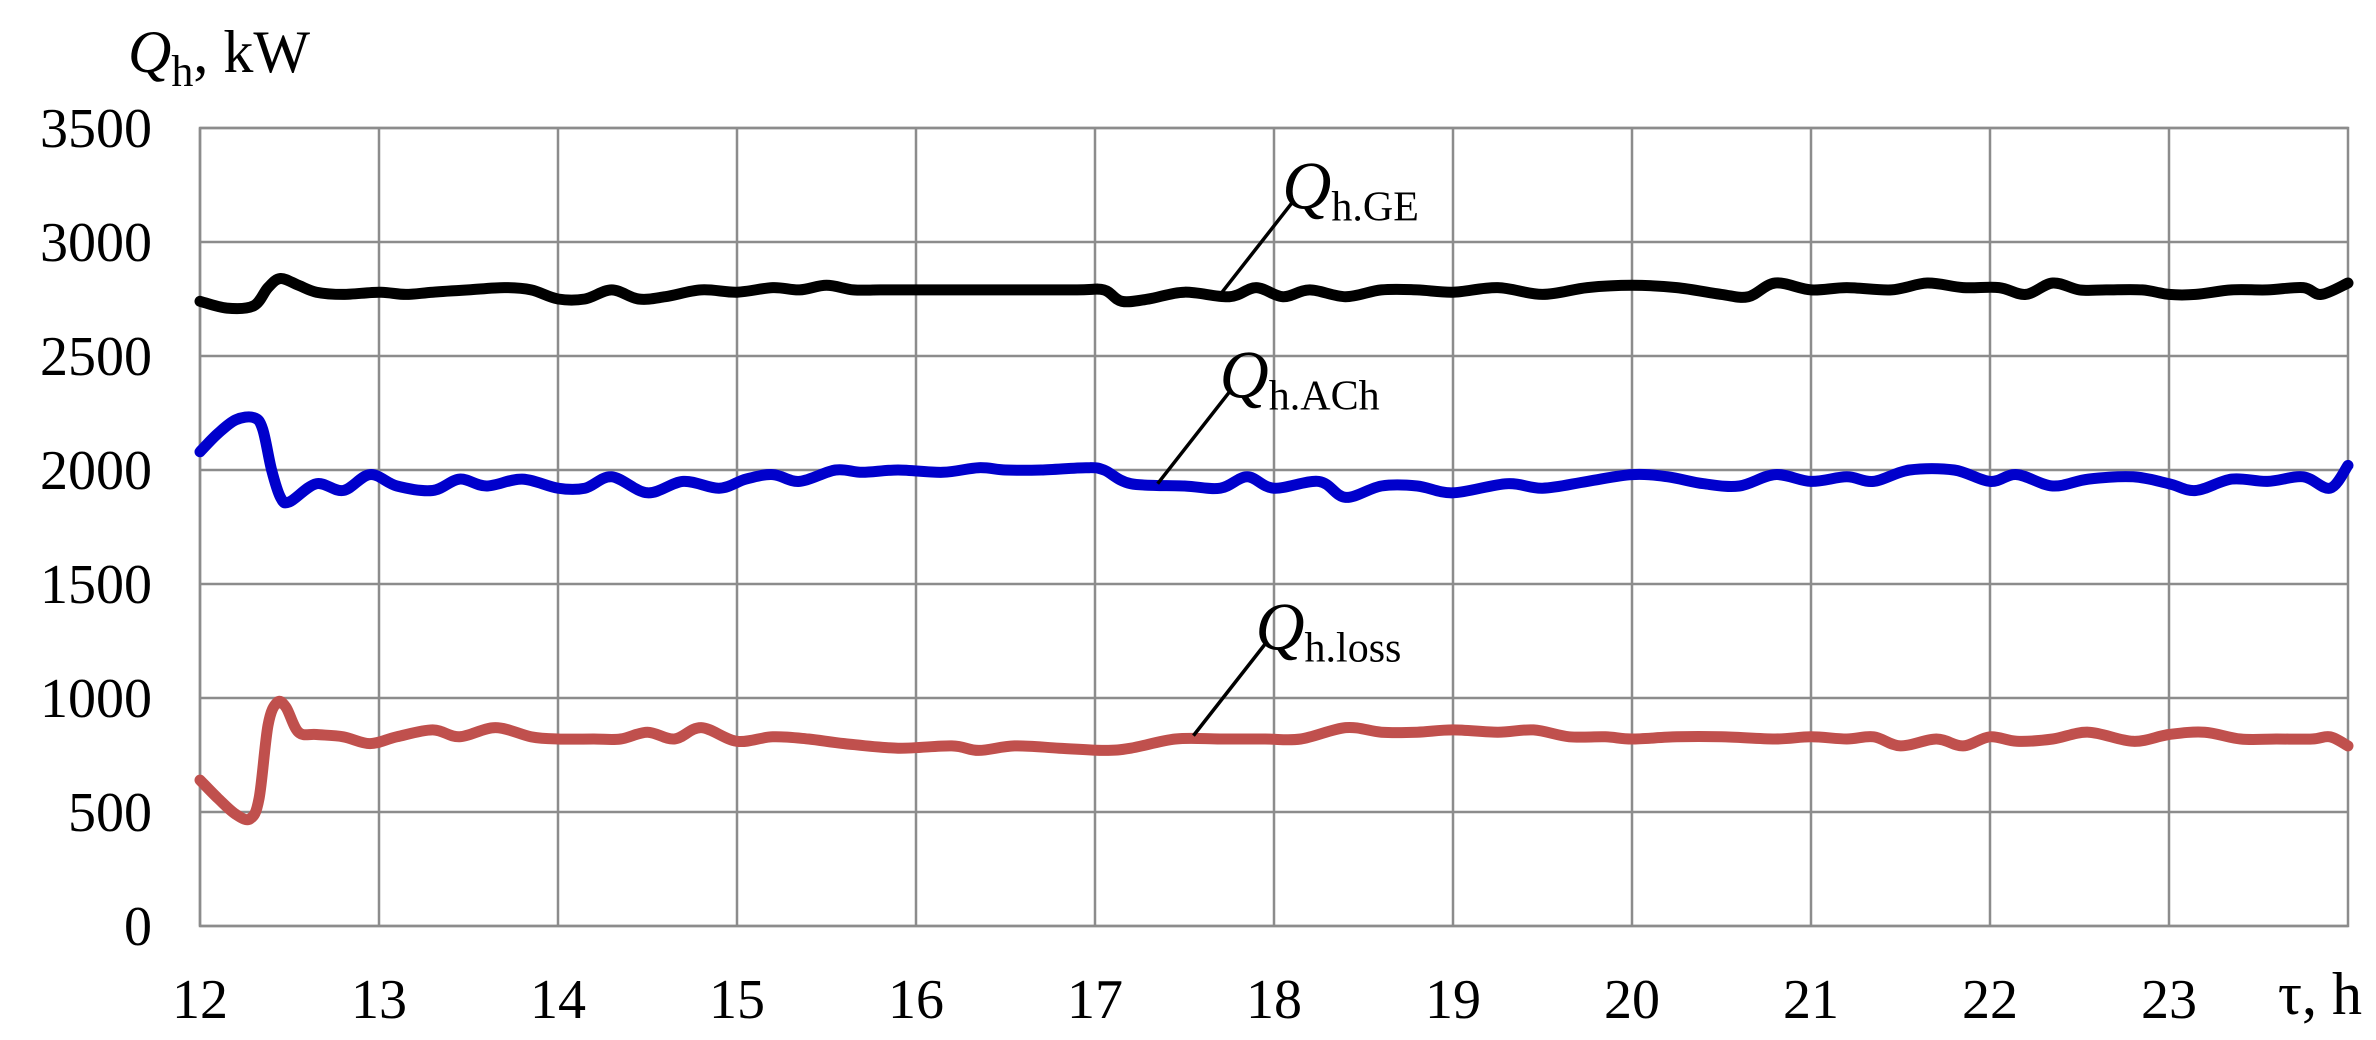 This screenshot has width=2376, height=1040. I want to click on series-label-subscript: h.loss, so click(1353, 649).